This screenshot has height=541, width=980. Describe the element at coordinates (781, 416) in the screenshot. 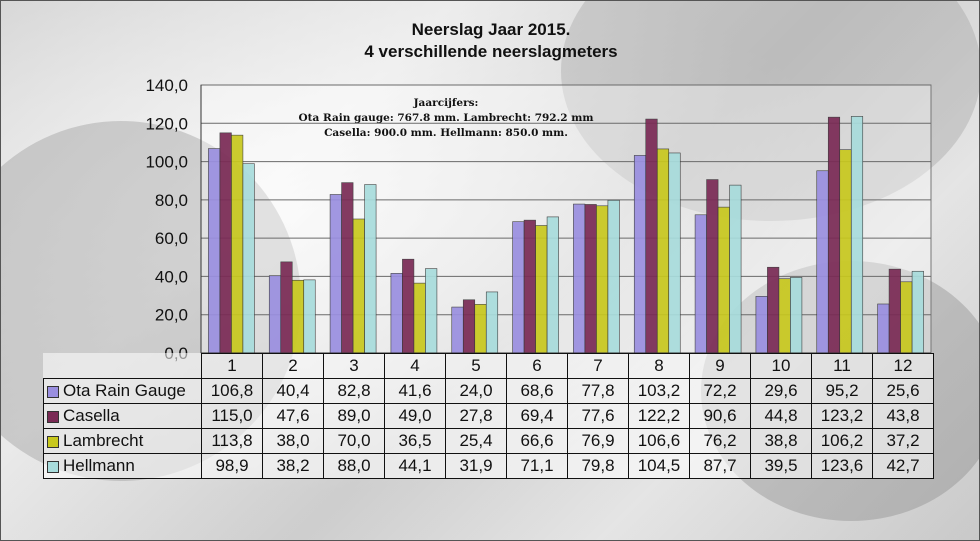

I see `data-label: 44,8` at that location.